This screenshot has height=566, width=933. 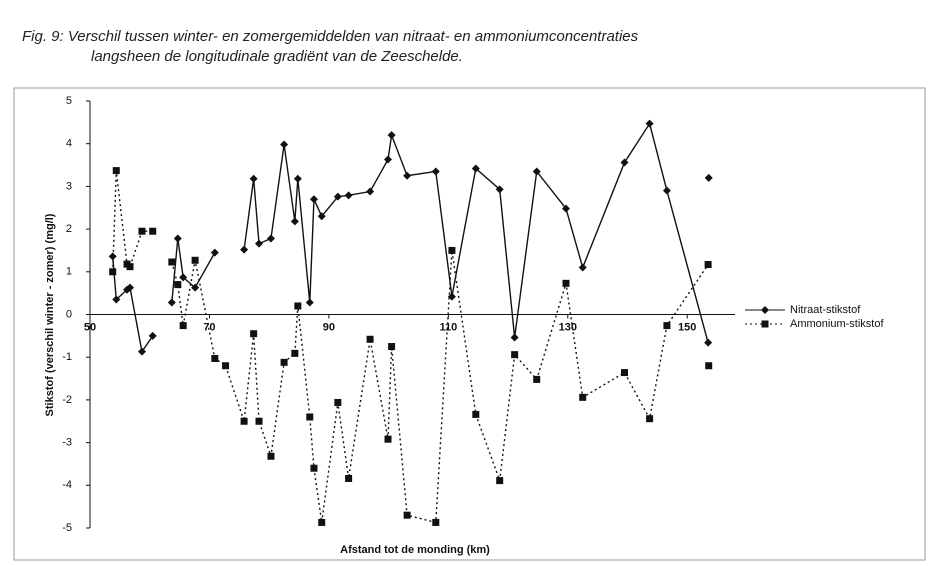 What do you see at coordinates (67, 400) in the screenshot?
I see `y-tick-label: -2` at bounding box center [67, 400].